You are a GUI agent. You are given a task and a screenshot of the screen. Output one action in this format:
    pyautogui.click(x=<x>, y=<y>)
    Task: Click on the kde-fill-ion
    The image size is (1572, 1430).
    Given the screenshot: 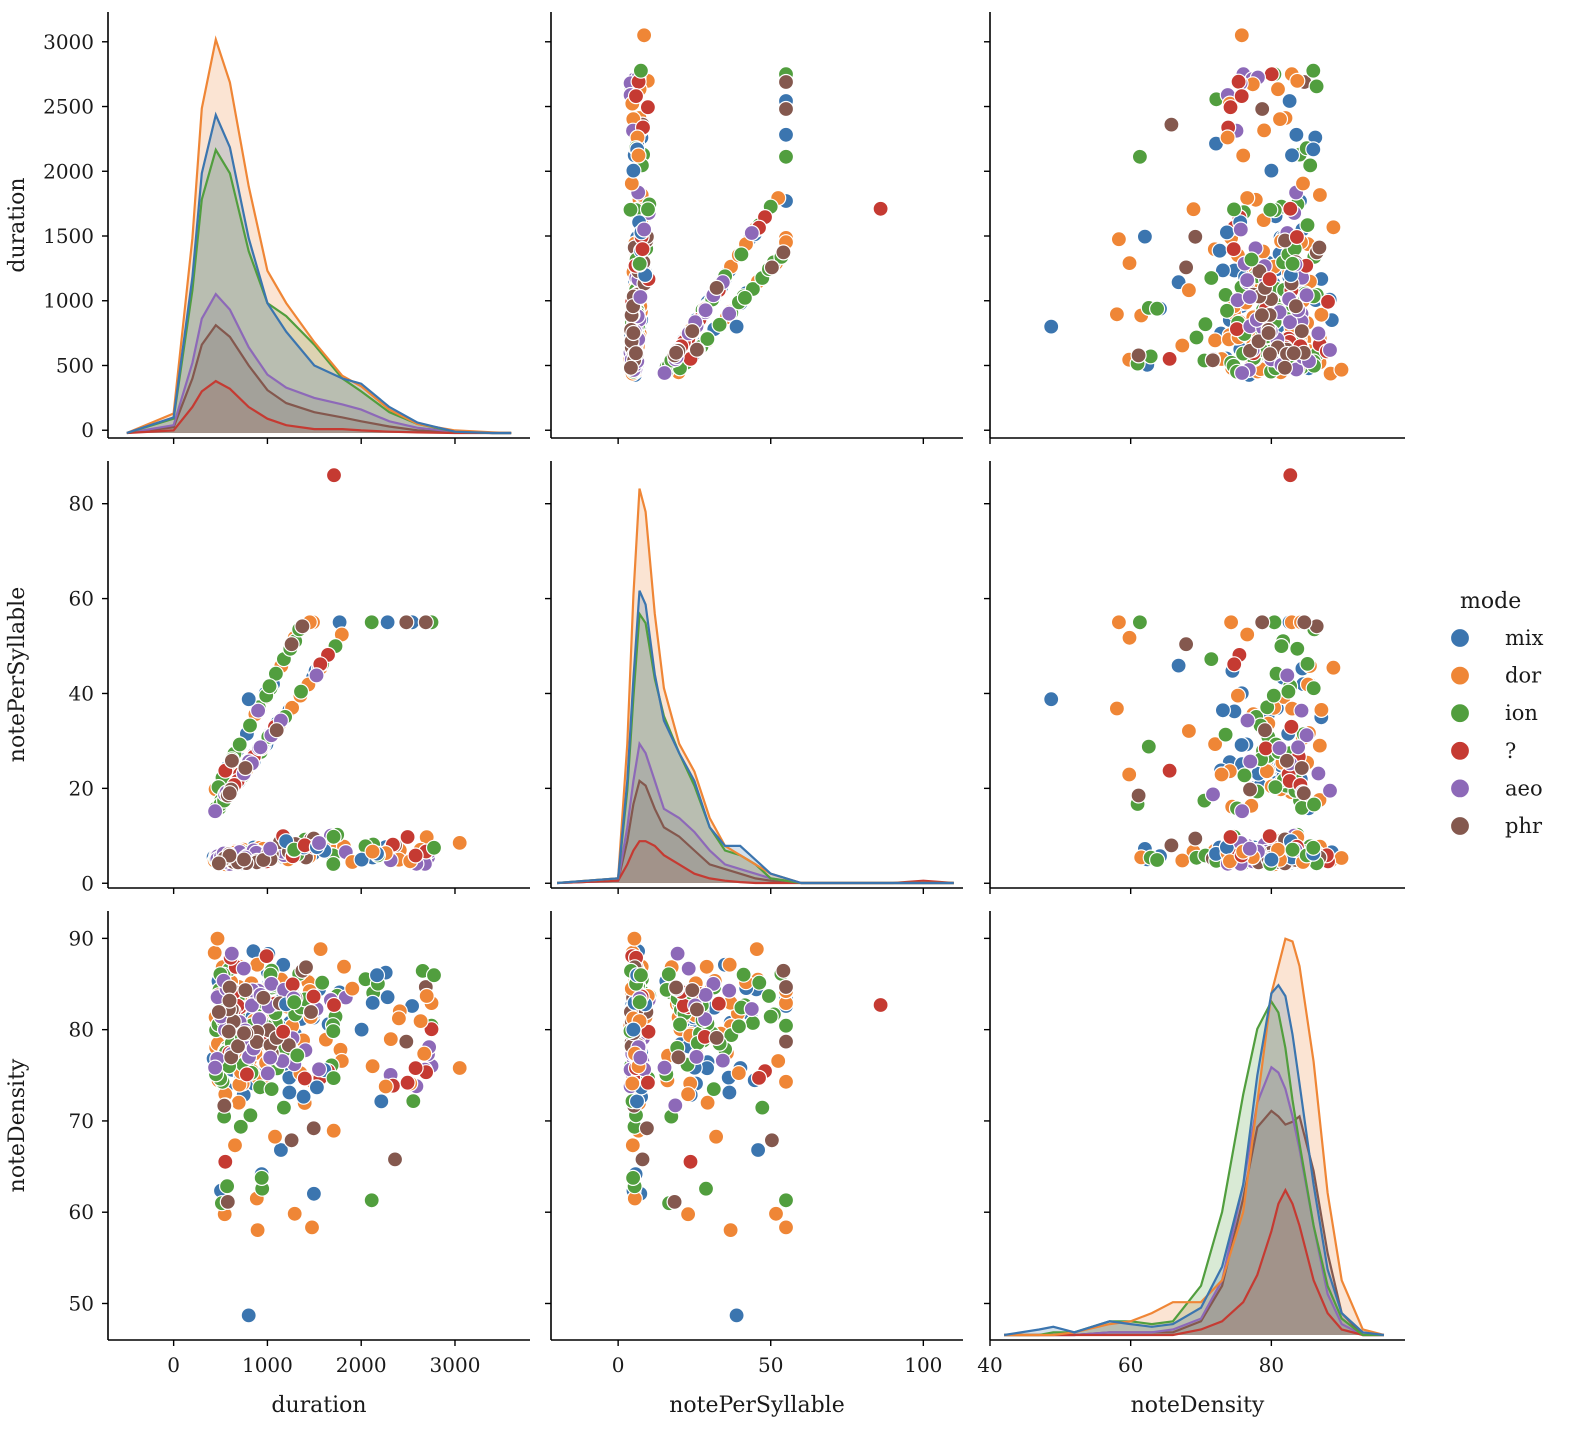 What is the action you would take?
    pyautogui.click(x=319, y=291)
    